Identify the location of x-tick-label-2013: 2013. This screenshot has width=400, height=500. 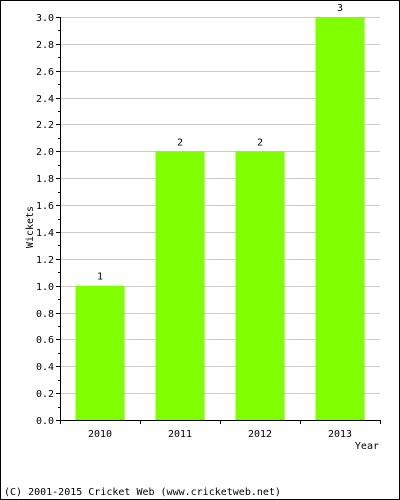
(340, 434).